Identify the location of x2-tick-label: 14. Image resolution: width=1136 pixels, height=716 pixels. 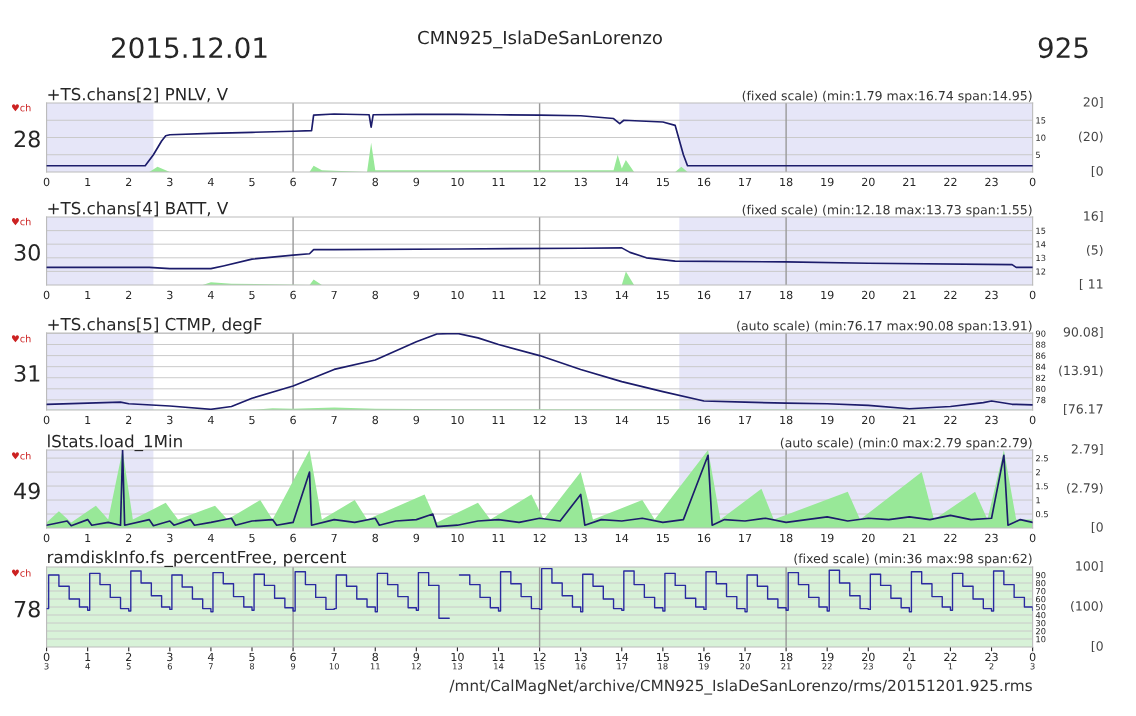
(499, 666).